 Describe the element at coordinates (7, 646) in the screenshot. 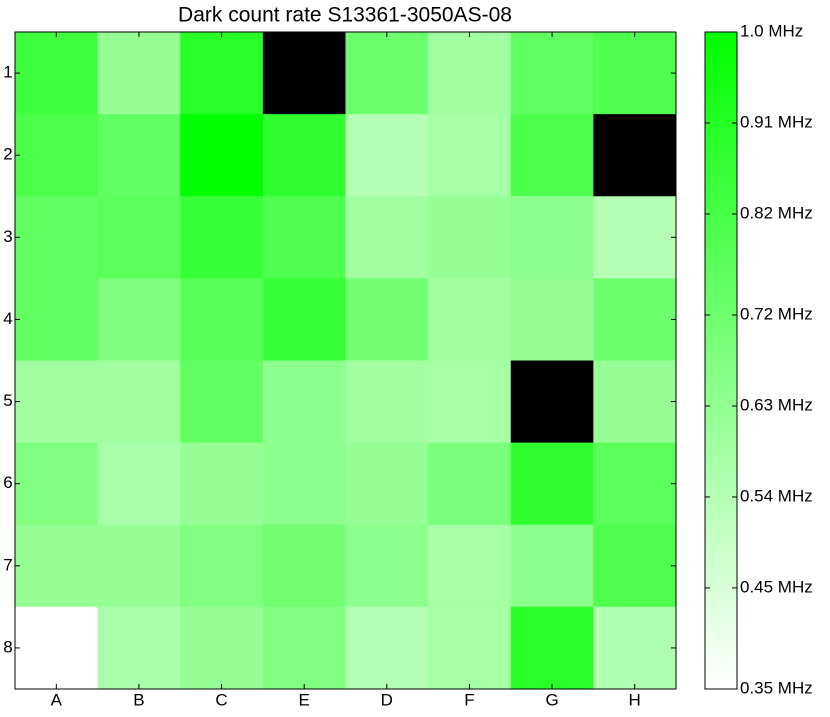

I see `y-tick-label: 8` at that location.